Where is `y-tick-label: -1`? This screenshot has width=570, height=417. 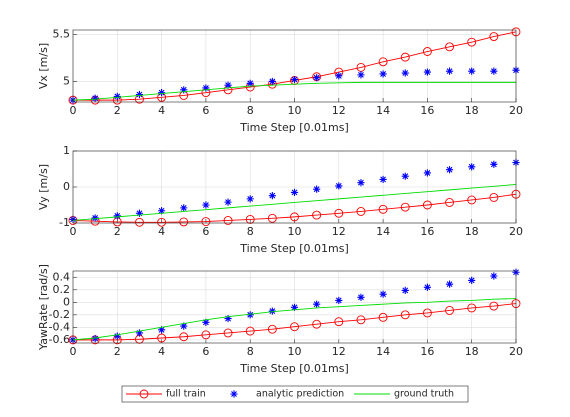
y-tick-label: -1 is located at coordinates (64, 222).